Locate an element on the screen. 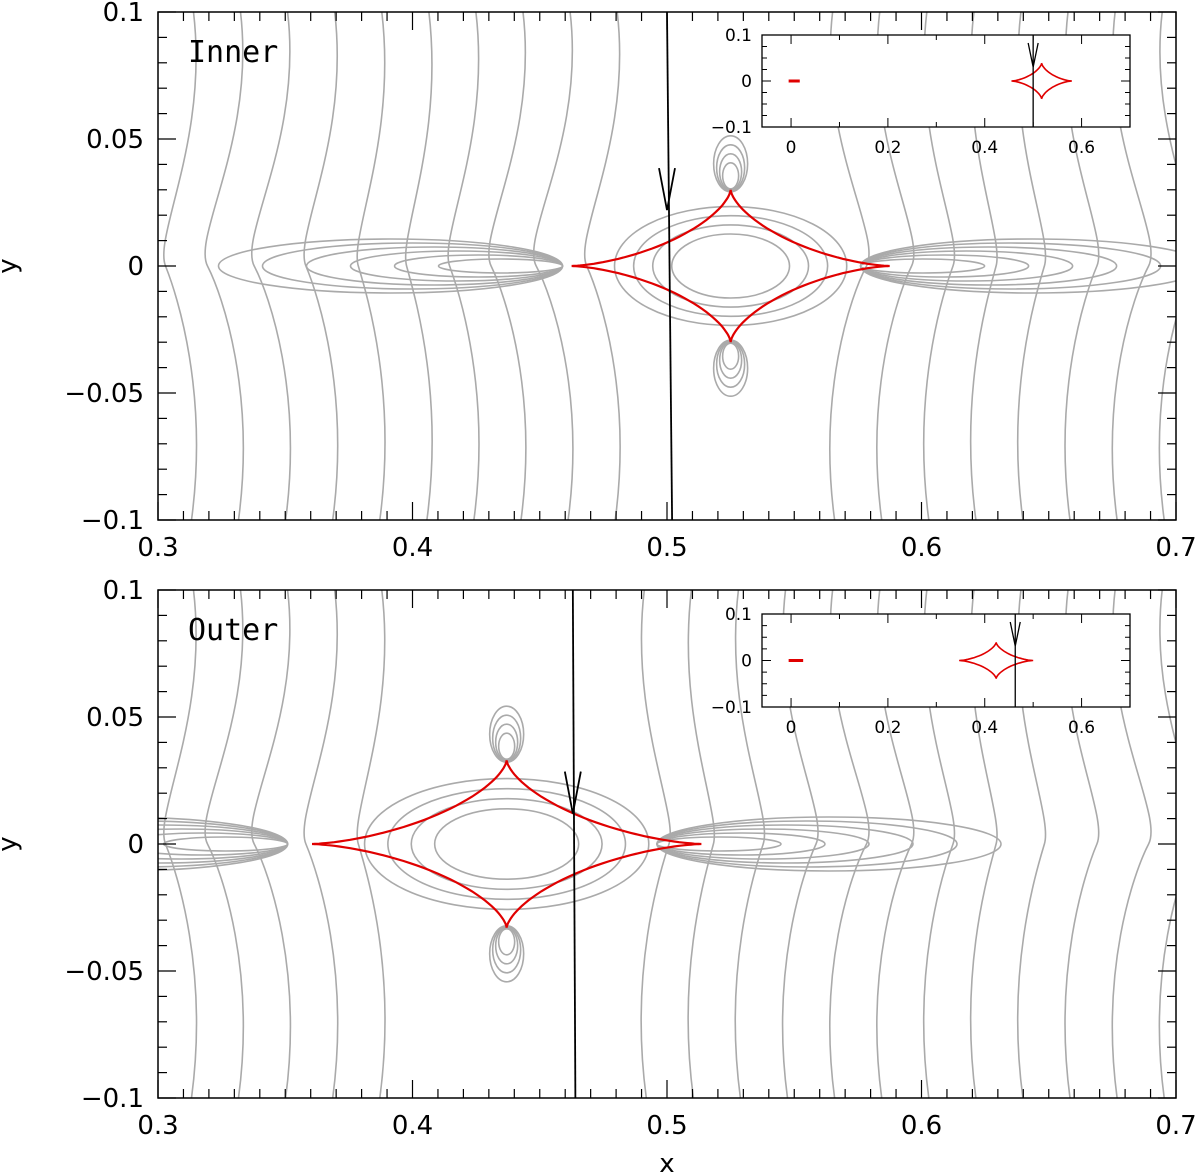 The image size is (1200, 1174). inset-ticks is located at coordinates (946, 660).